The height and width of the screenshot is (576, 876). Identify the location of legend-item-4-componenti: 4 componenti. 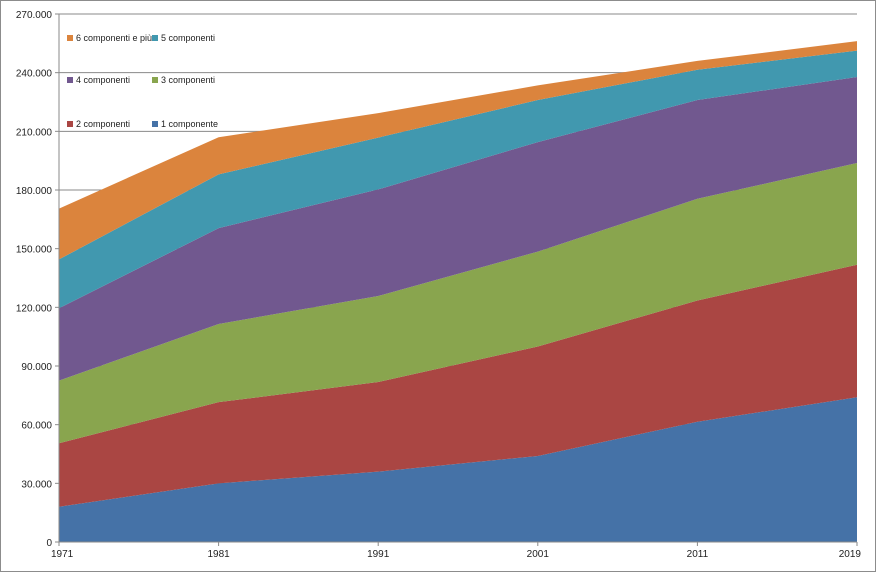
(98, 80).